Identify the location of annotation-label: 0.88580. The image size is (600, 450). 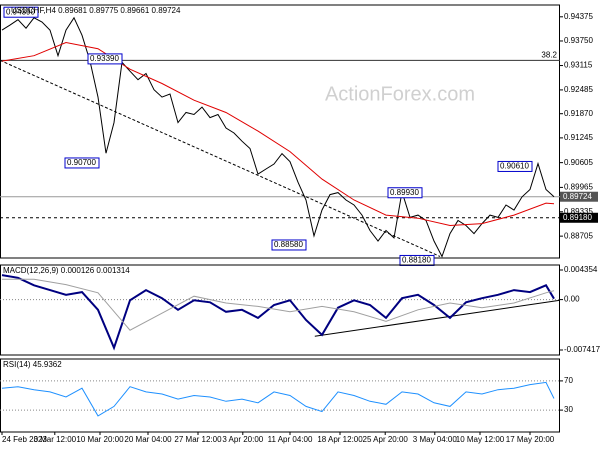
(288, 244).